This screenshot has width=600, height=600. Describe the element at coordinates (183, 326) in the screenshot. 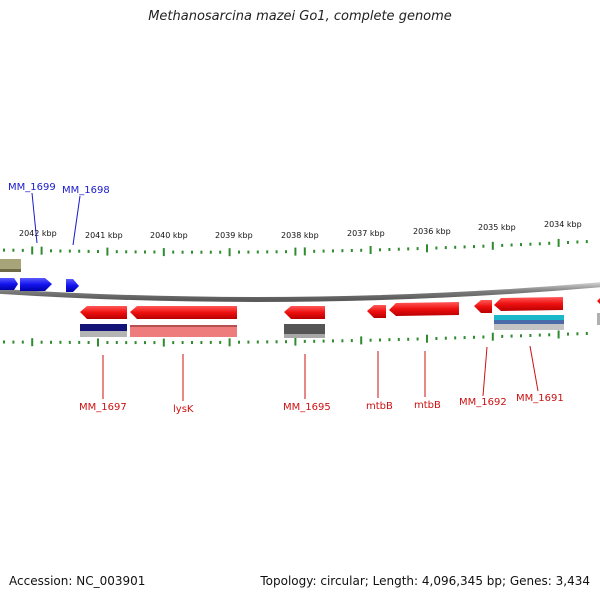

I see `feature-lysk-pink-shade` at that location.